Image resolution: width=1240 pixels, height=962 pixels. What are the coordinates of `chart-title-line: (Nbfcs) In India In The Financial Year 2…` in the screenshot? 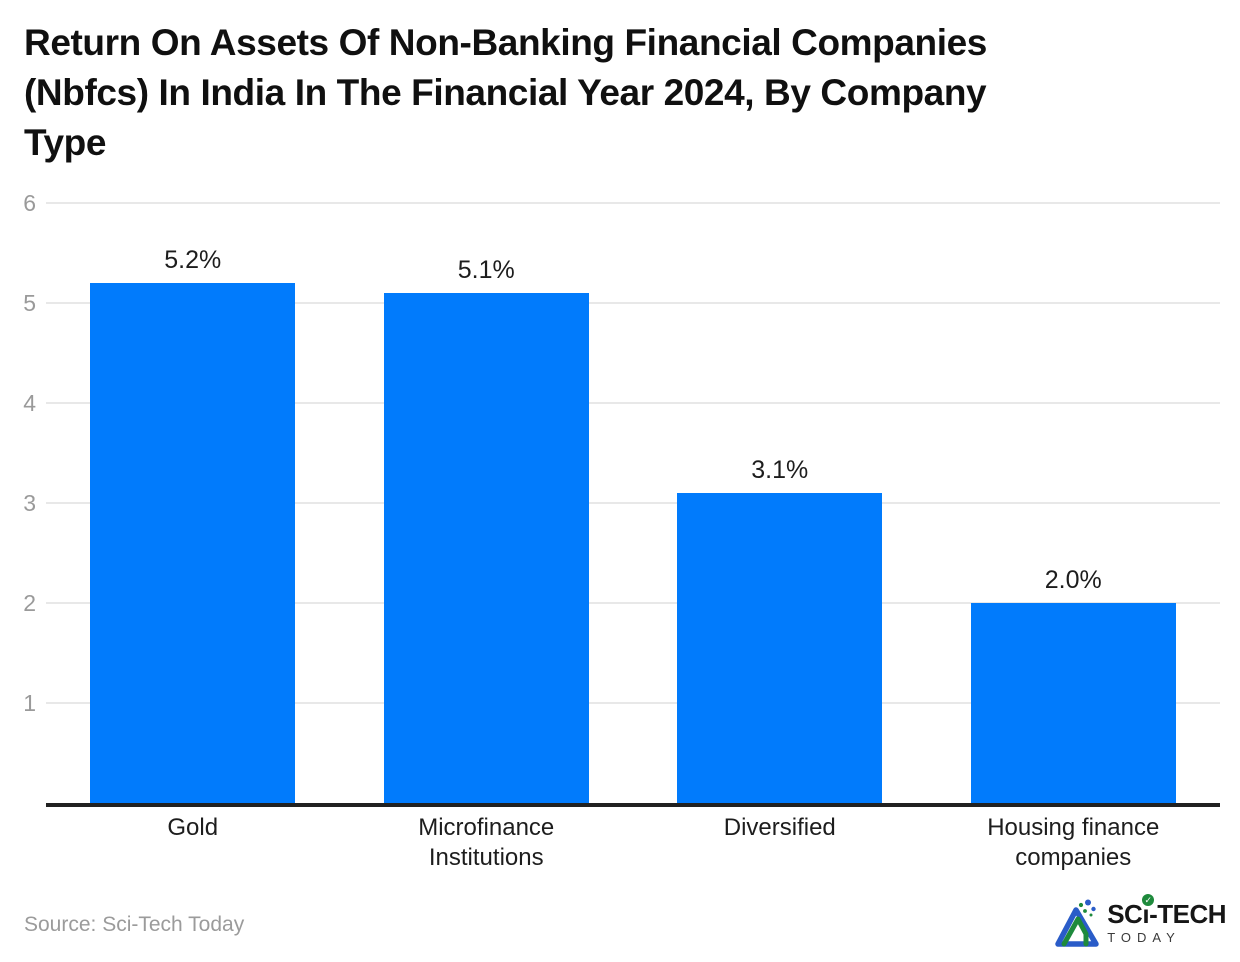 It's located at (505, 92).